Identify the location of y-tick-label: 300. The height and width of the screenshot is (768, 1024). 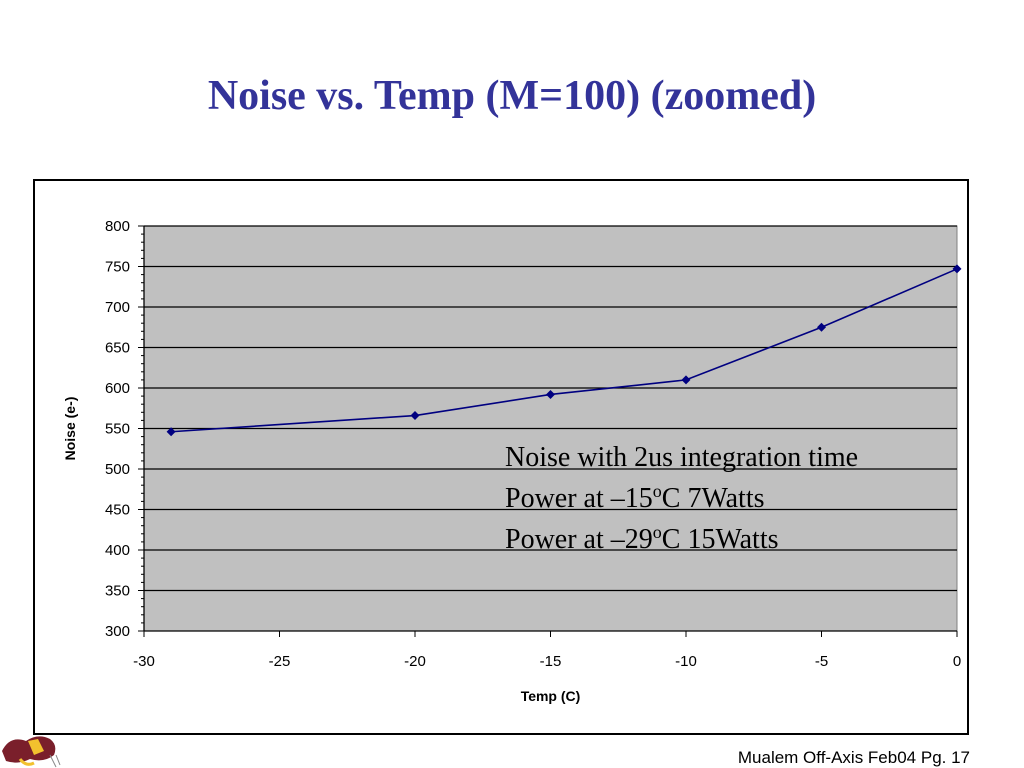
(117, 631).